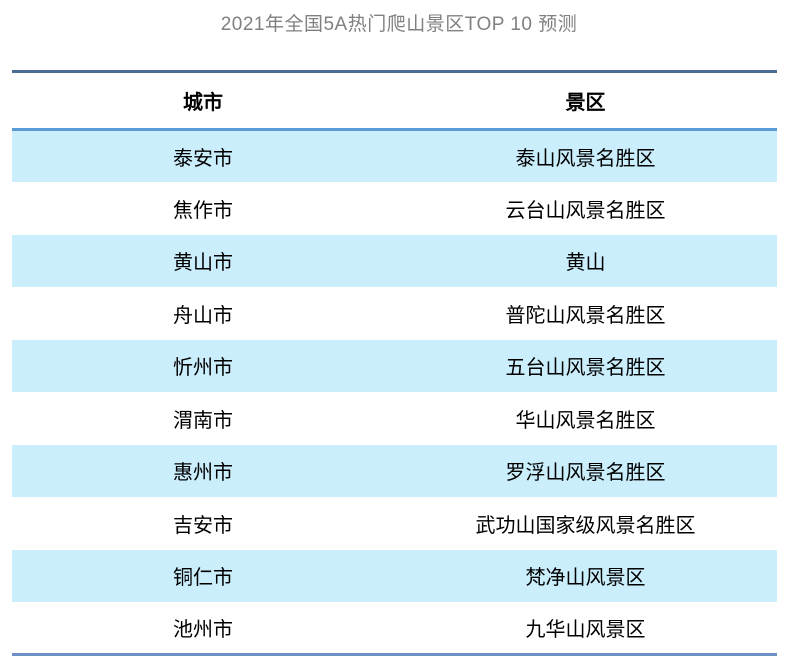 This screenshot has height=670, width=798. What do you see at coordinates (585, 365) in the screenshot?
I see `cell-scenic-area: 五台山风景名胜区` at bounding box center [585, 365].